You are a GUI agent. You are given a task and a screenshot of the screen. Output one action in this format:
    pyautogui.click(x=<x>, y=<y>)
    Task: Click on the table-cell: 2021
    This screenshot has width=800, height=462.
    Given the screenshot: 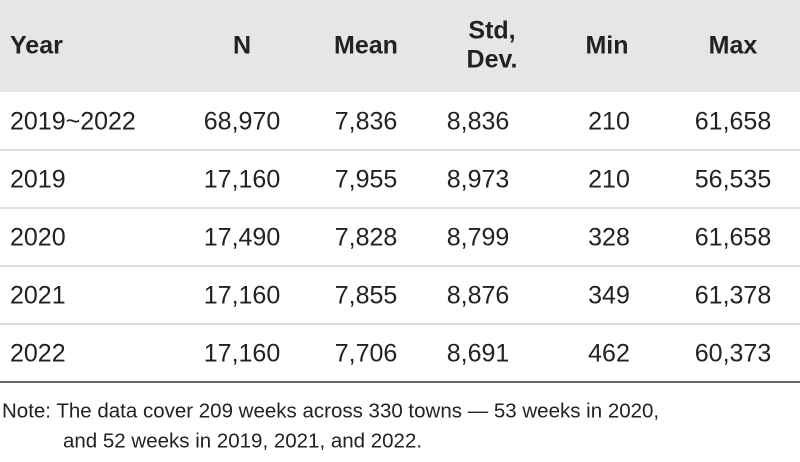 What is the action you would take?
    pyautogui.click(x=38, y=296)
    